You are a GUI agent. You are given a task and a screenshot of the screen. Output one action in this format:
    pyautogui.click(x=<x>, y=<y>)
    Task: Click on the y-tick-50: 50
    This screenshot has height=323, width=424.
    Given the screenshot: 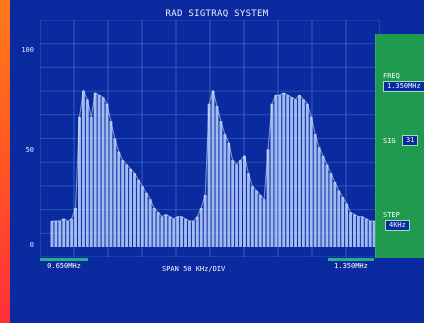 What is the action you would take?
    pyautogui.click(x=29, y=150)
    